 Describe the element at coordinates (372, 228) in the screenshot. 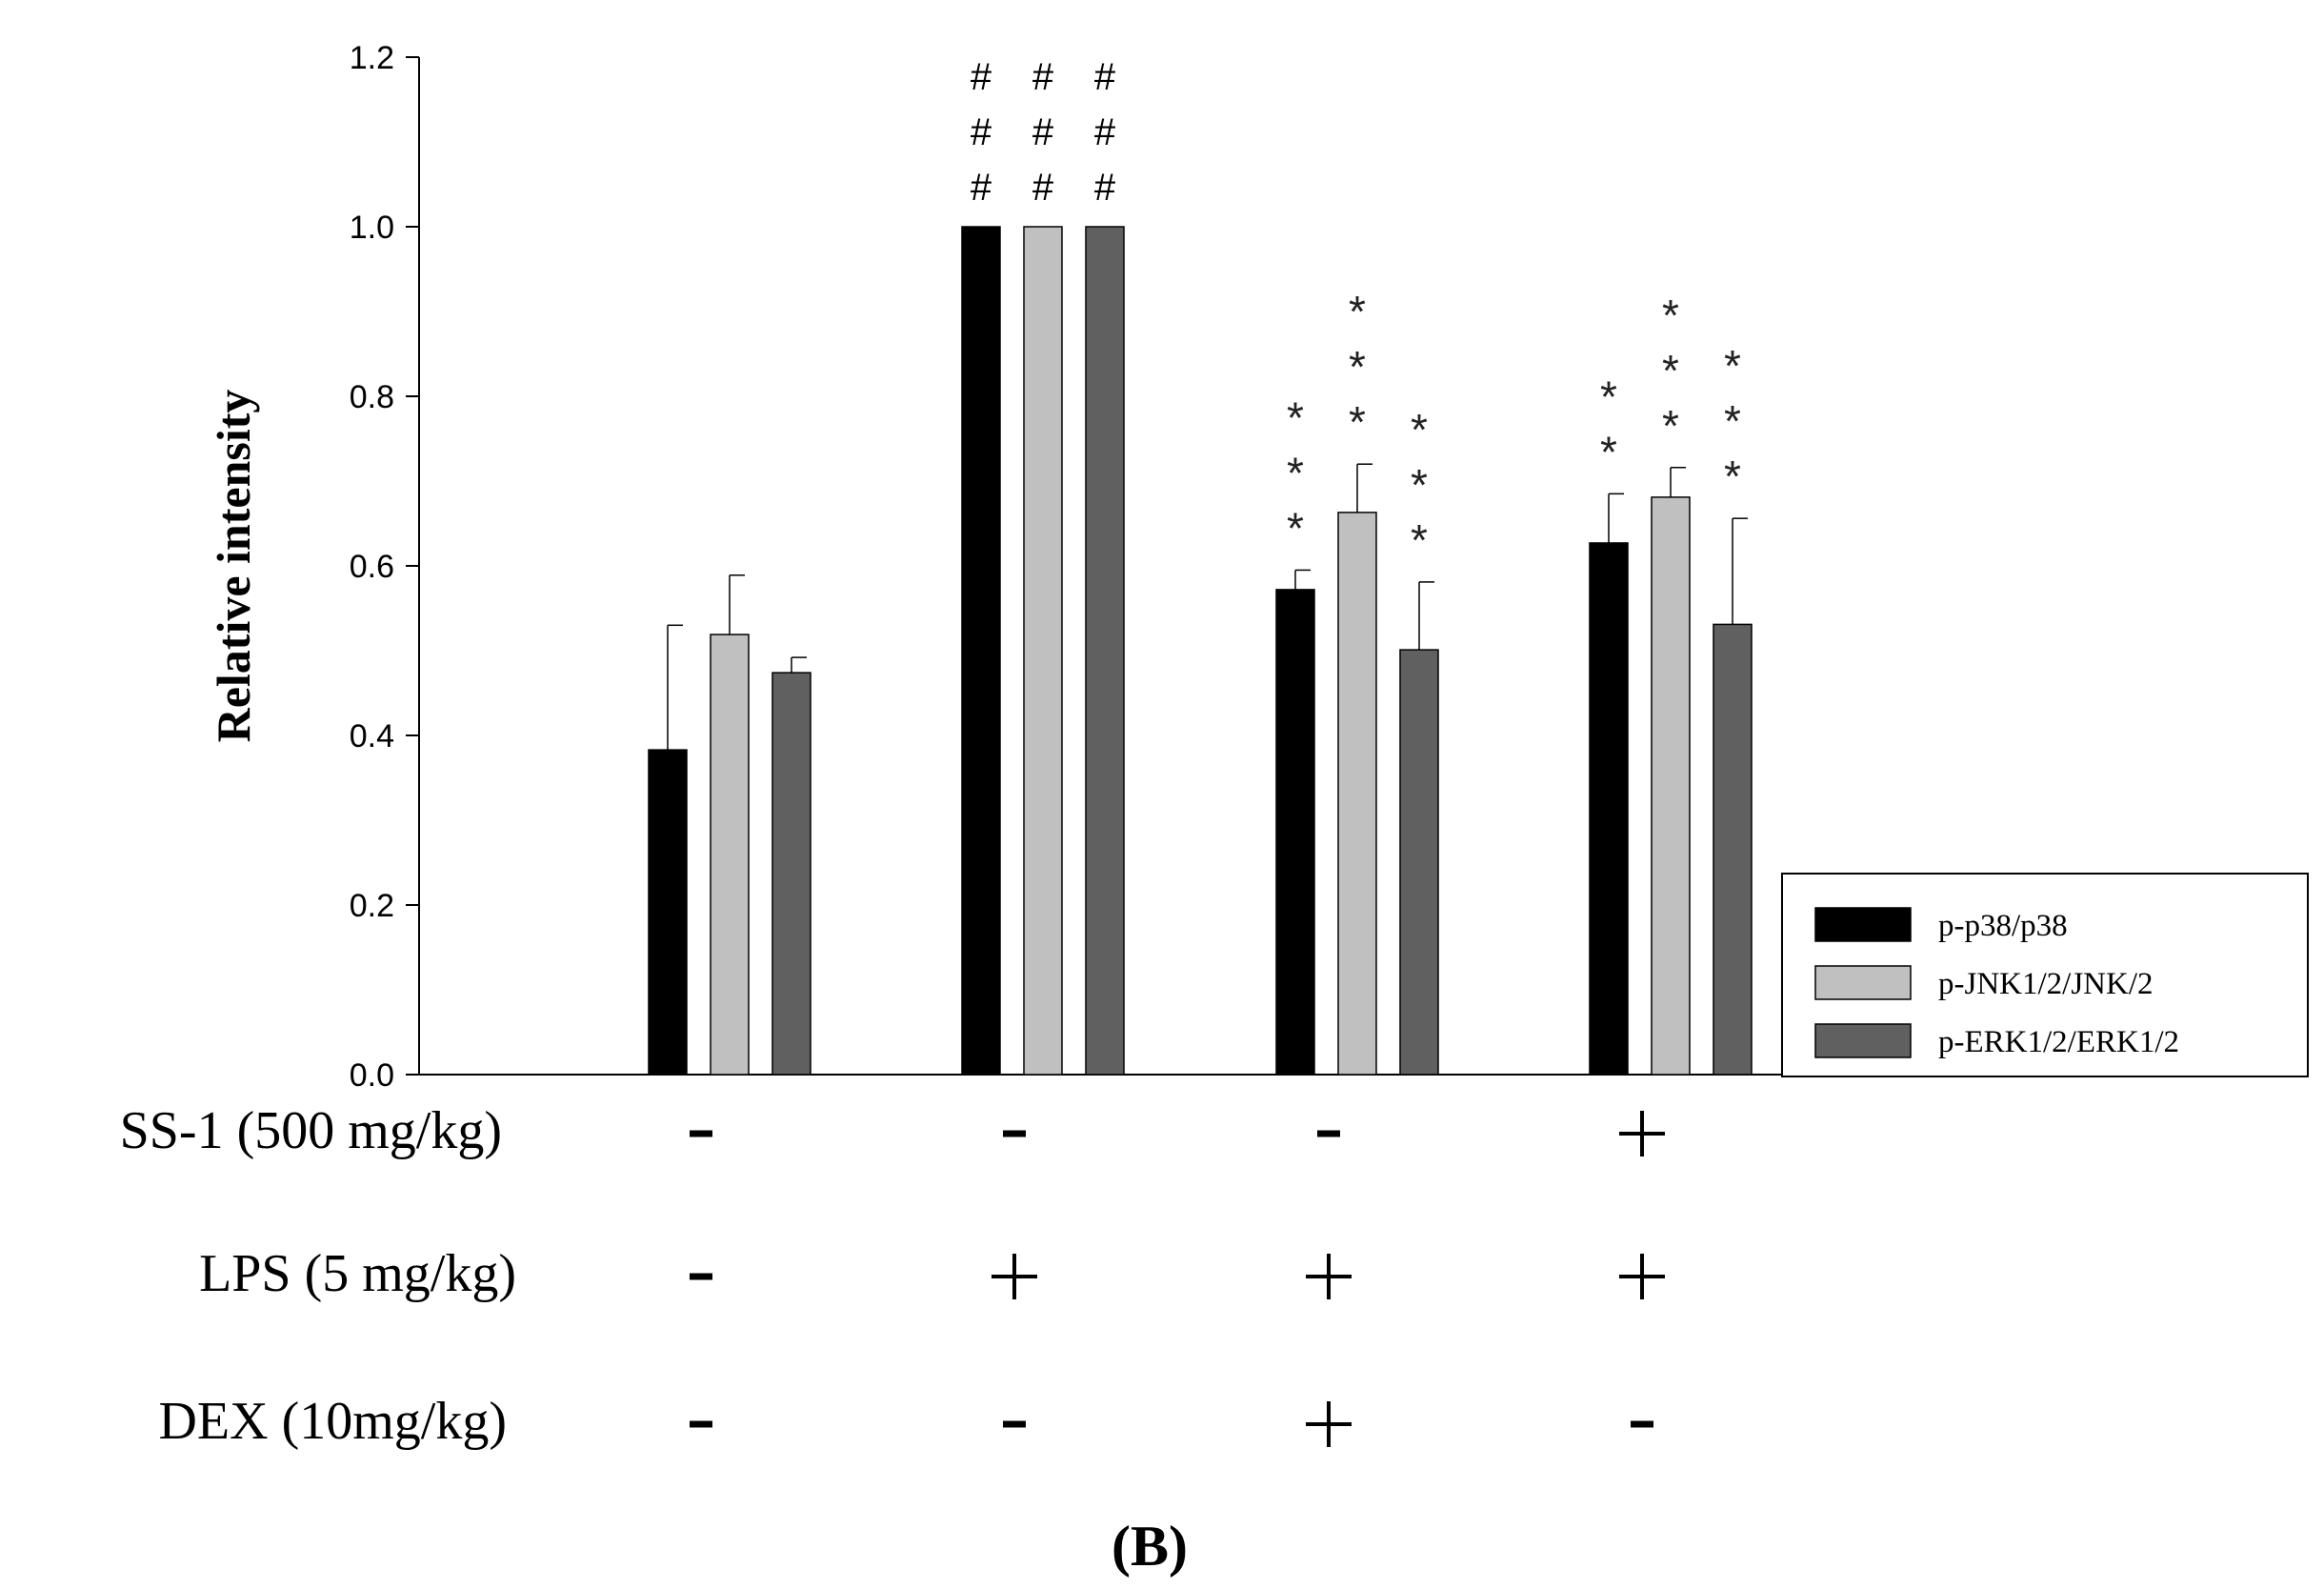

I see `y-tick-label: 1.0` at that location.